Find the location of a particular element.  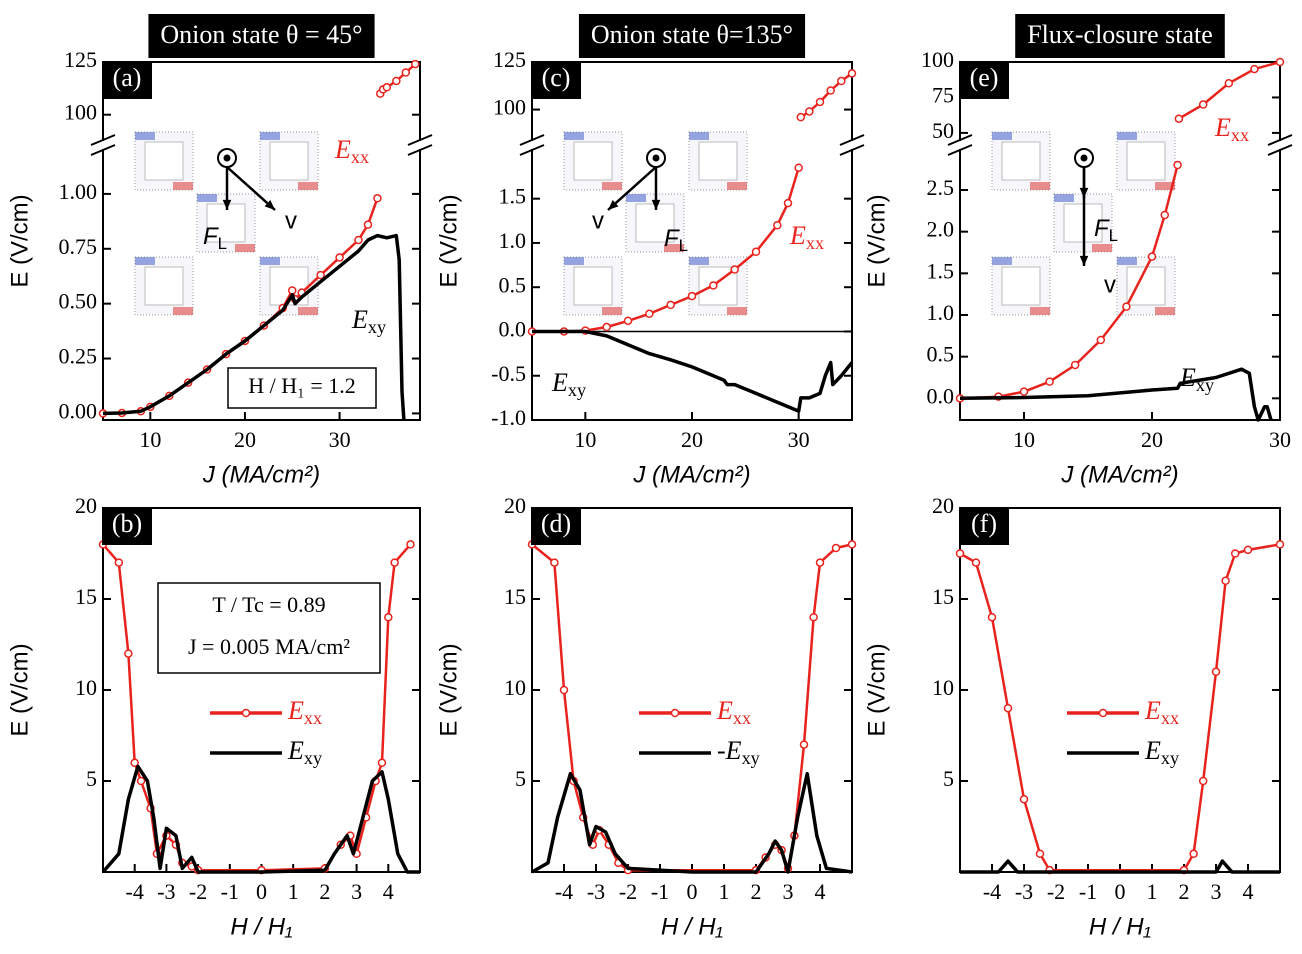

series-label: Exx is located at coordinates (806, 237).